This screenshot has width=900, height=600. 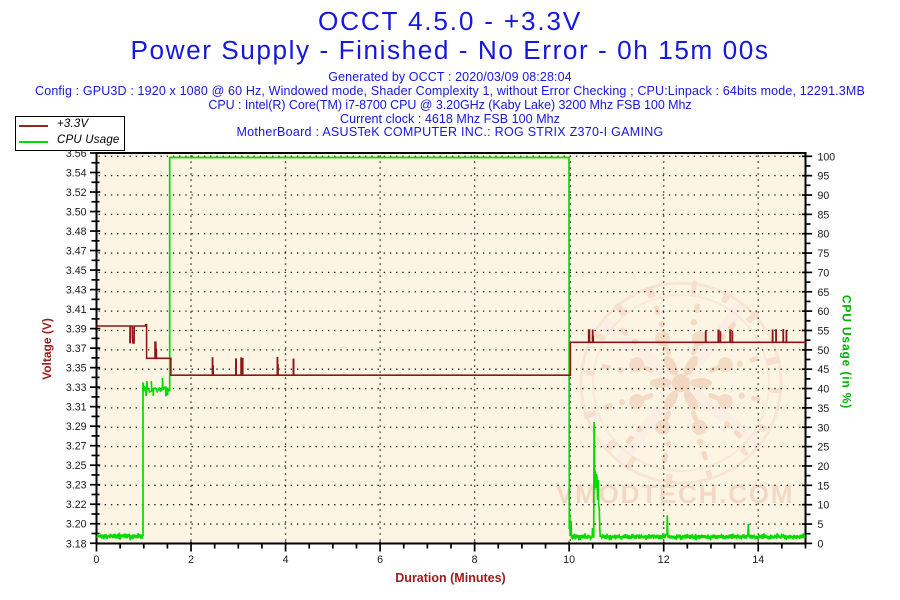 I want to click on svg-text: 3.25, so click(x=76, y=466).